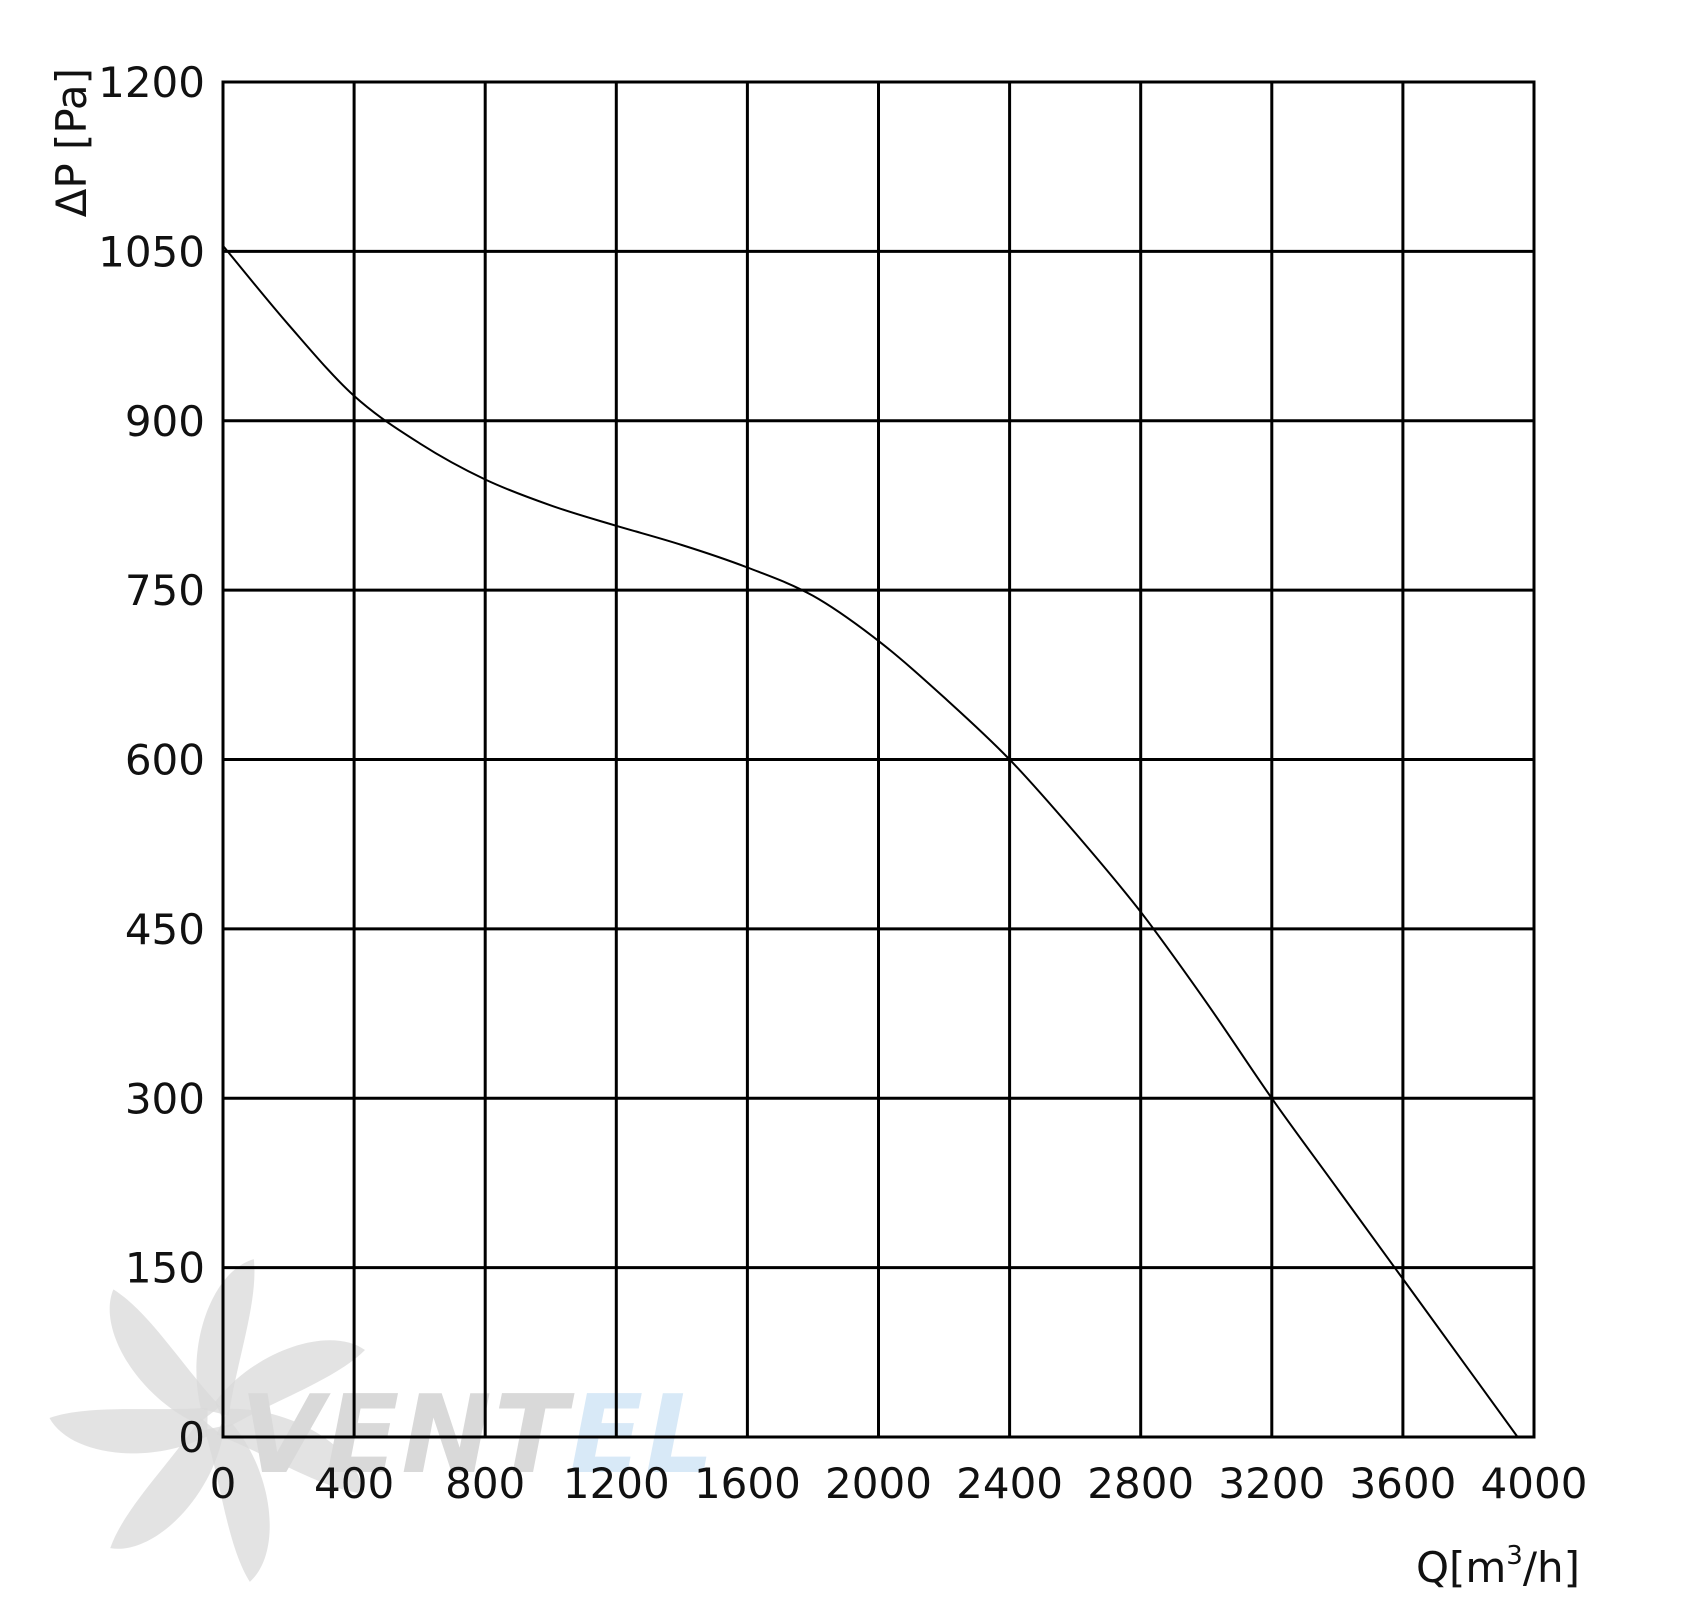  Describe the element at coordinates (485, 1483) in the screenshot. I see `x-tick-label: 800` at that location.